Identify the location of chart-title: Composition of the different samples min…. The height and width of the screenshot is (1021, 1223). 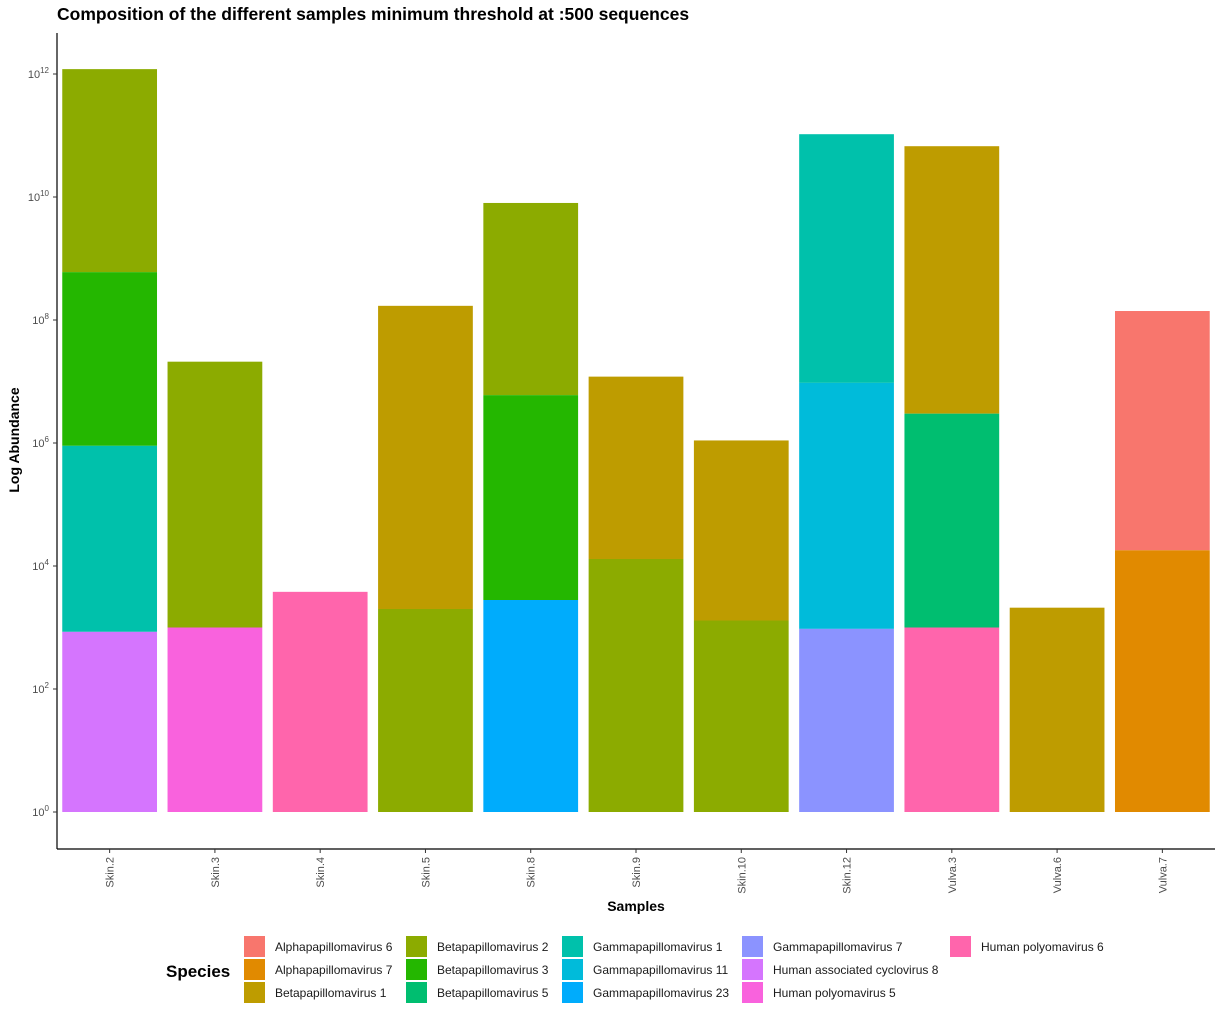
(373, 14).